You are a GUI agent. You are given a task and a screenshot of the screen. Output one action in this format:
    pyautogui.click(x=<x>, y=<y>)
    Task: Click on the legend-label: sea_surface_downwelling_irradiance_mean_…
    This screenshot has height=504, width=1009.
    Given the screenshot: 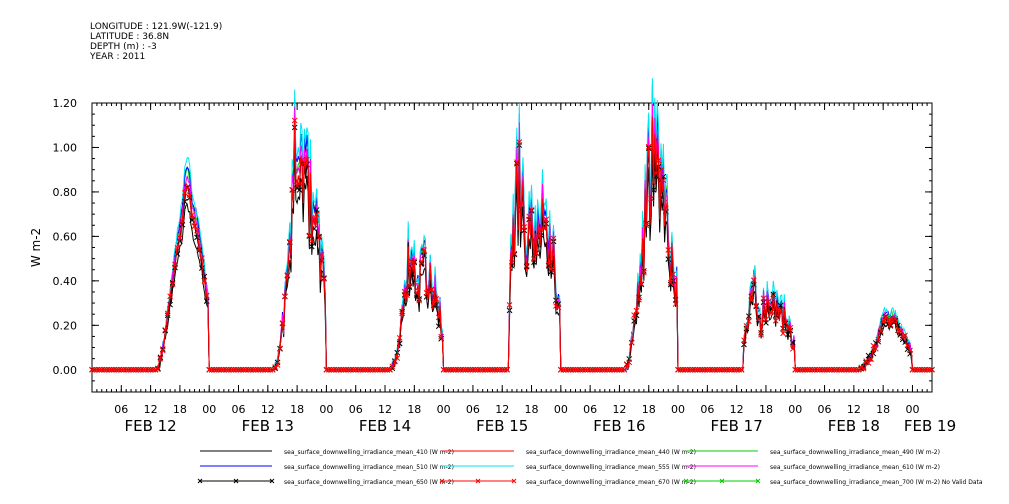 What is the action you would take?
    pyautogui.click(x=611, y=482)
    